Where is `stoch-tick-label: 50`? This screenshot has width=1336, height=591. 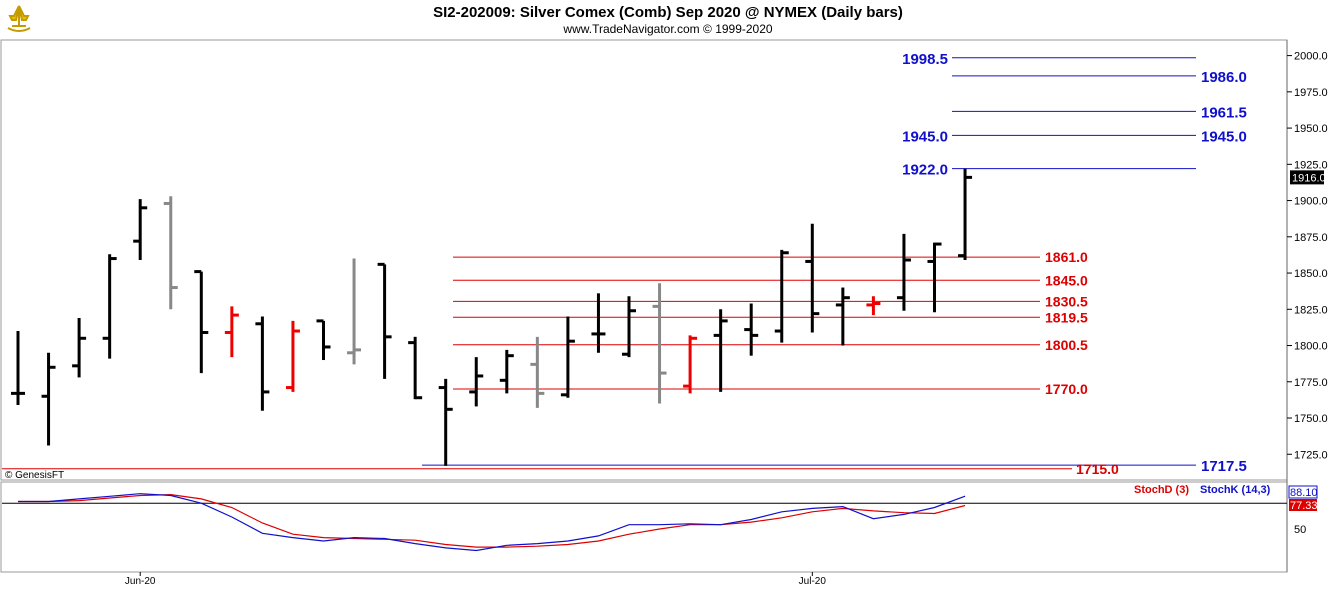
stoch-tick-label: 50 is located at coordinates (1300, 530).